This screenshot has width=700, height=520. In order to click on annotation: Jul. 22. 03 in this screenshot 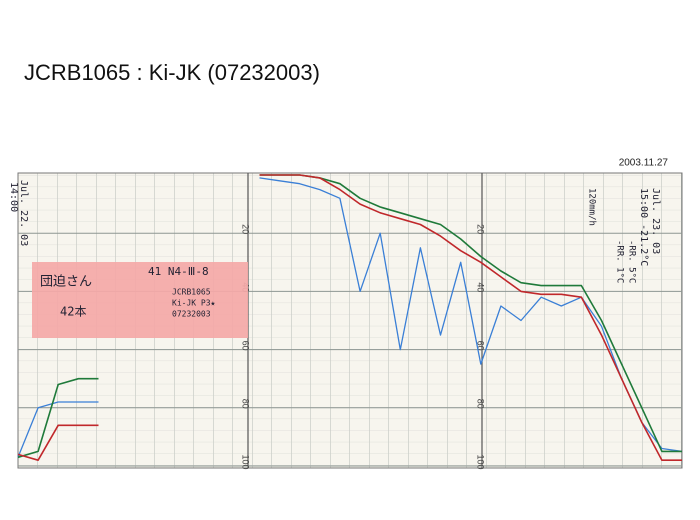, I will do `click(23, 213)`.